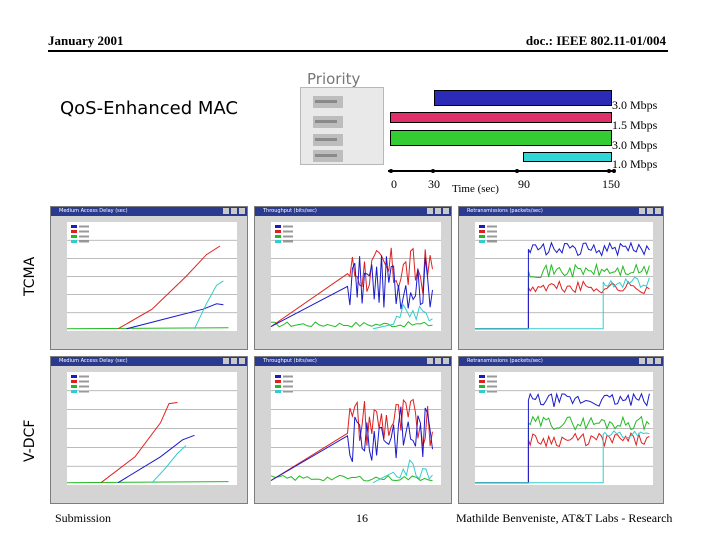 This screenshot has width=720, height=540. What do you see at coordinates (353, 434) in the screenshot?
I see `plot-vdcf-throughput` at bounding box center [353, 434].